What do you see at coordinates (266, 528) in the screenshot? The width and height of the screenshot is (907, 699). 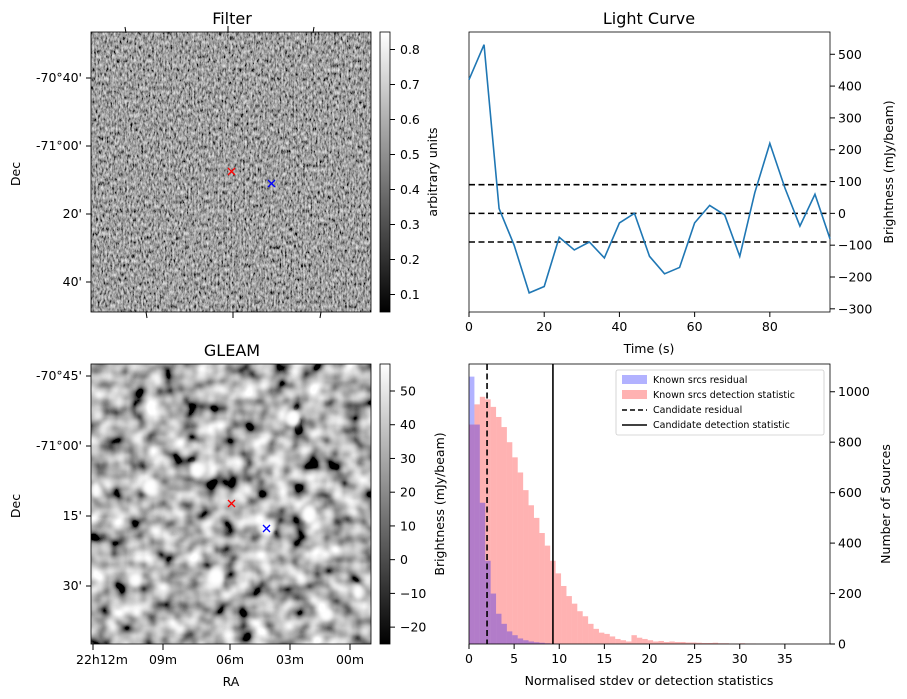 I see `gleam-marker-blue` at bounding box center [266, 528].